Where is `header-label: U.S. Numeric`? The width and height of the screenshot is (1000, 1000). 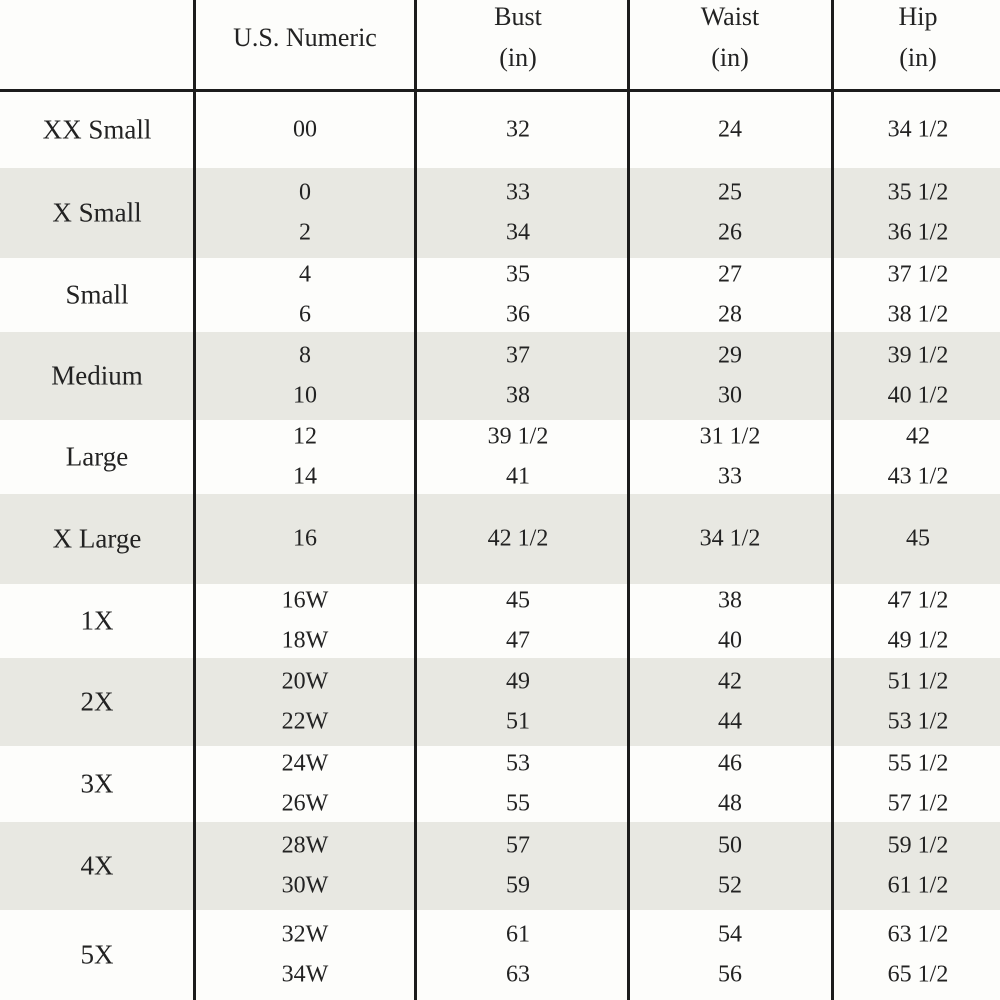 header-label: U.S. Numeric is located at coordinates (305, 37).